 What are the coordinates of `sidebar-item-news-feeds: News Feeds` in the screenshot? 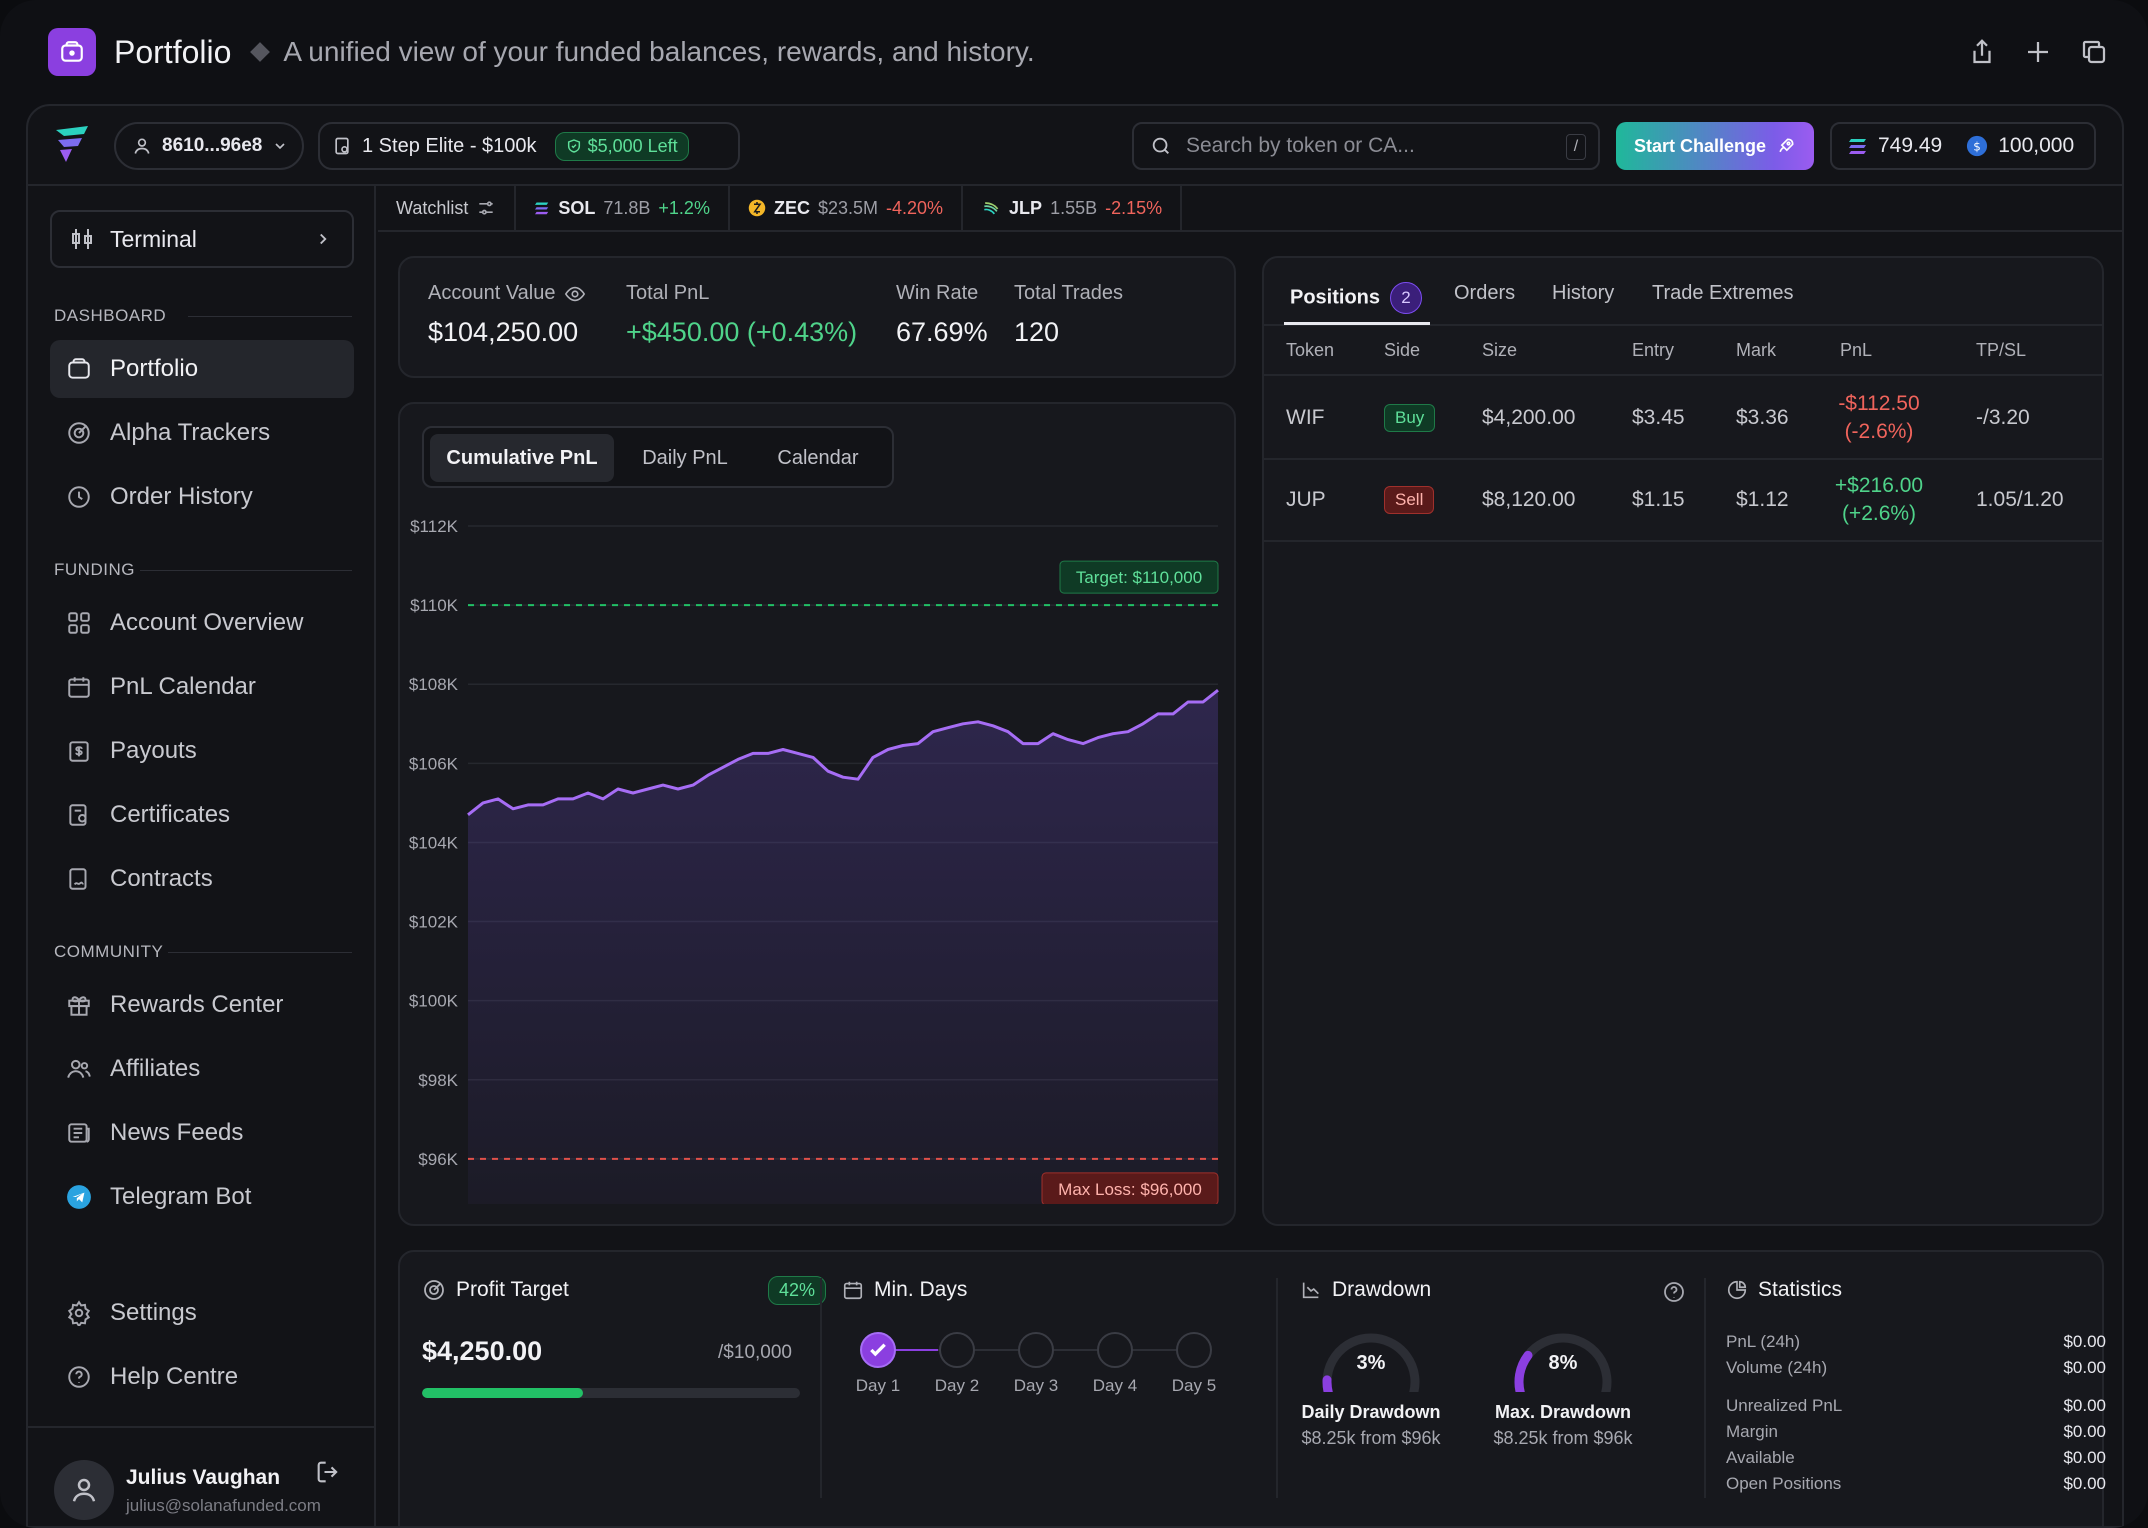 It's located at (202, 1133).